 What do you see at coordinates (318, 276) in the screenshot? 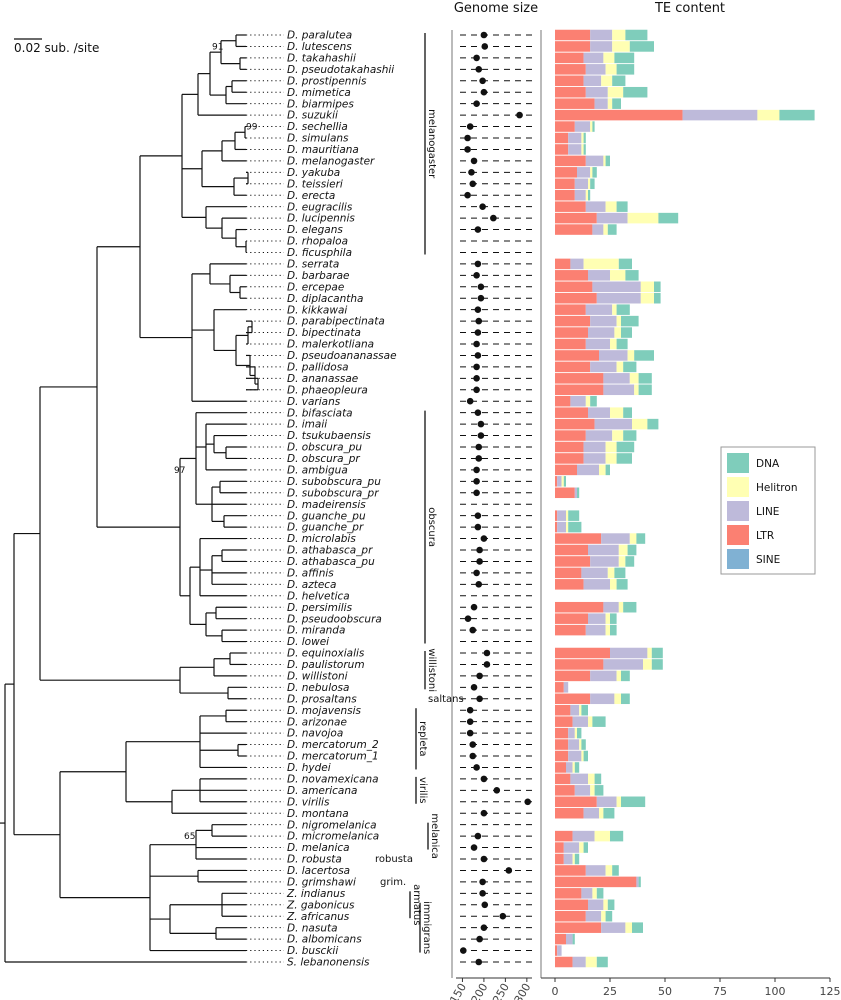
I see `species-label: D. barbarae` at bounding box center [318, 276].